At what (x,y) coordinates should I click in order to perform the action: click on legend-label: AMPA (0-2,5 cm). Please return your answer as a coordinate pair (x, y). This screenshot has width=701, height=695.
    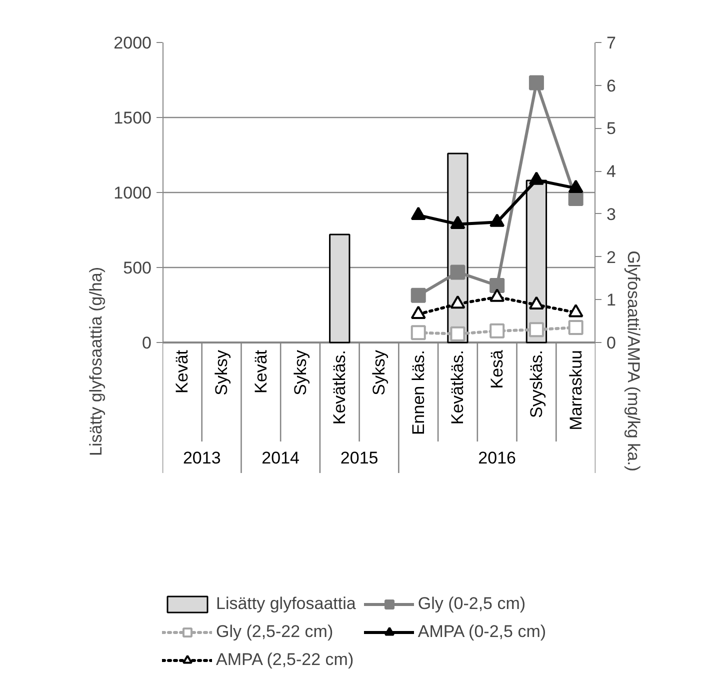
    Looking at the image, I should click on (482, 632).